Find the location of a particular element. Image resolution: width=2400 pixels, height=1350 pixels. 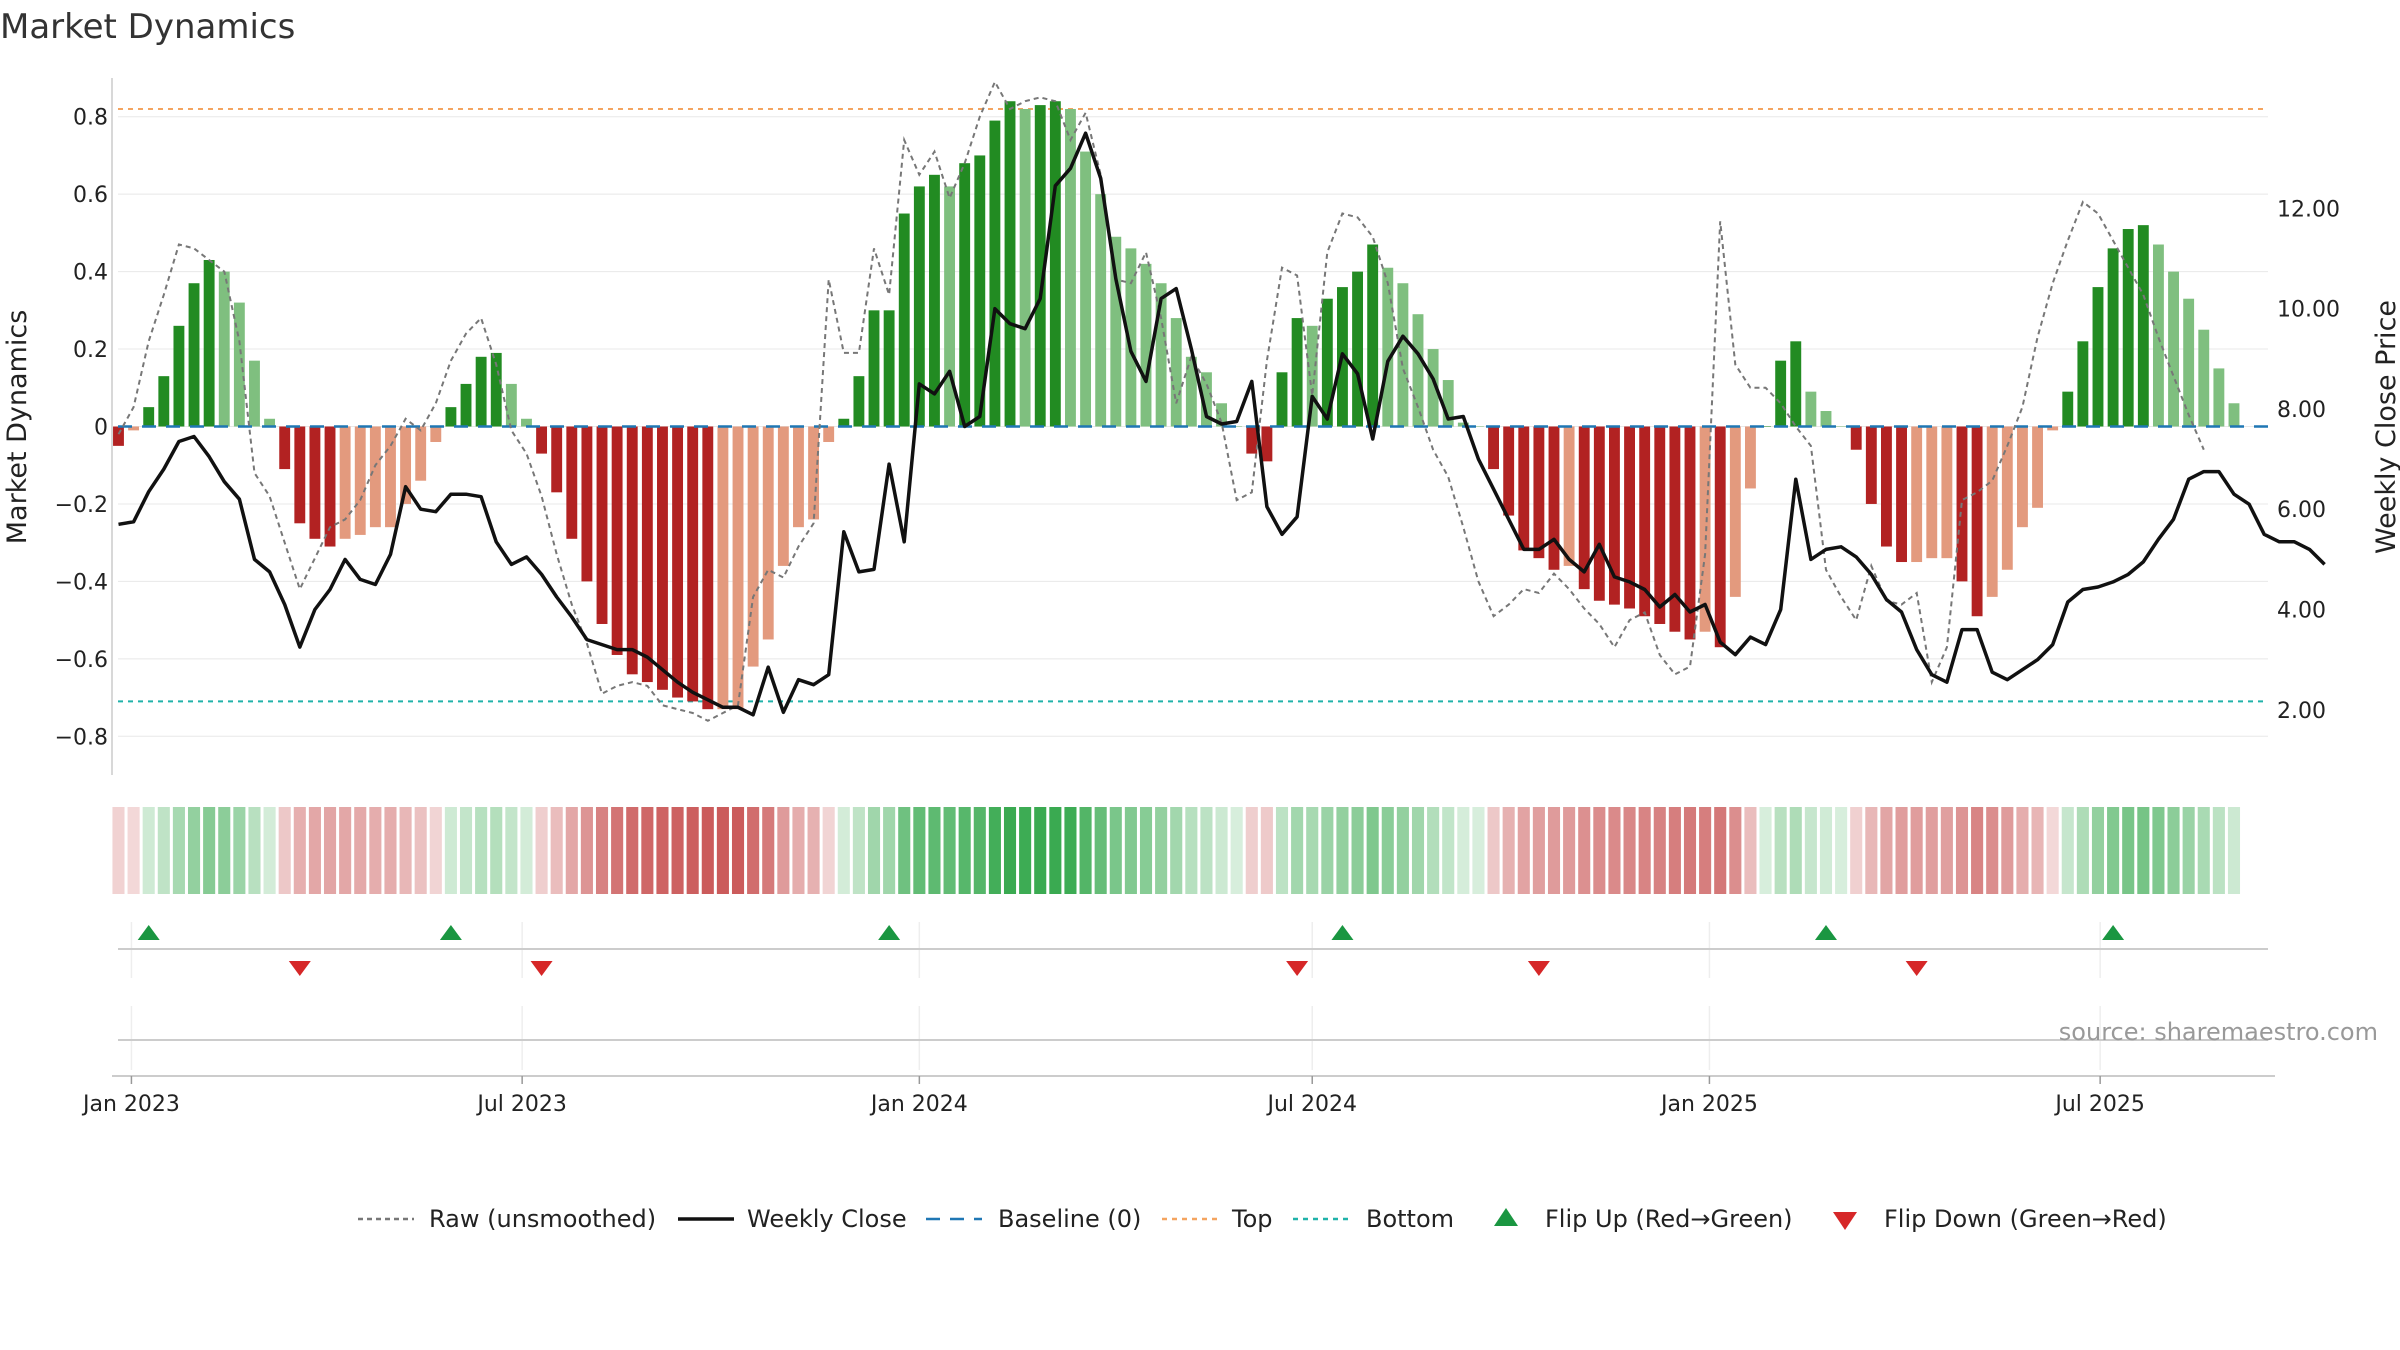

legend-item-close: Weekly Close is located at coordinates (792, 1219).